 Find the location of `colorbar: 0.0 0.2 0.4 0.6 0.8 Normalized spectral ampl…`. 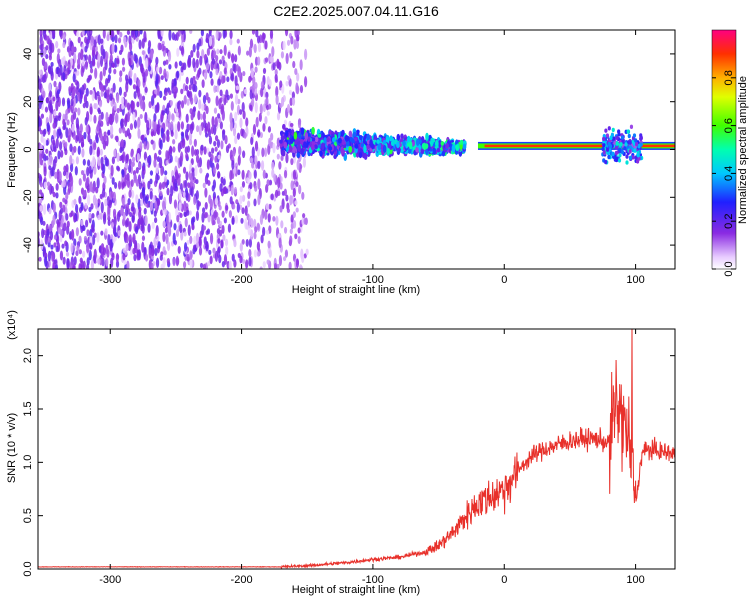

colorbar: 0.0 0.2 0.4 0.6 0.8 Normalized spectral ampl… is located at coordinates (730, 153).